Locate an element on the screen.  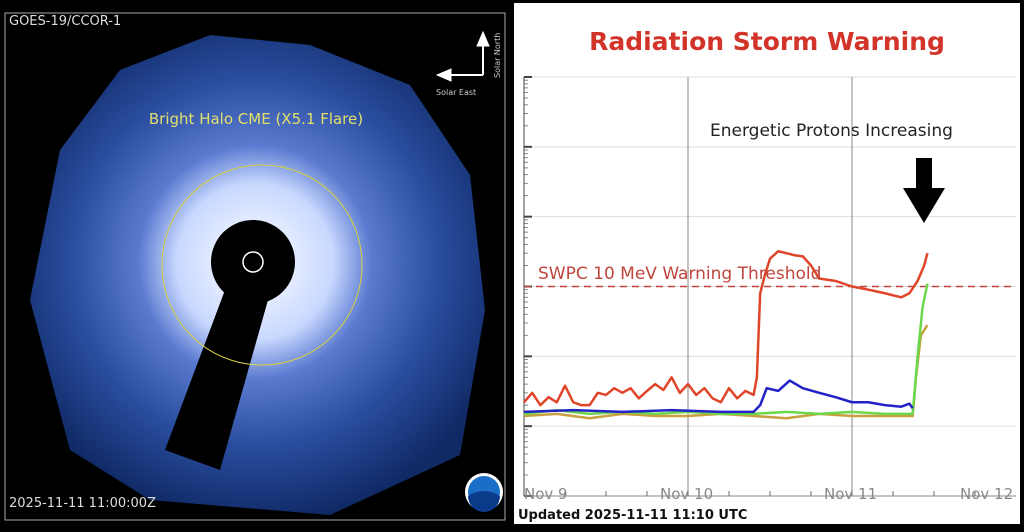
instrument-label: GOES-19/CCOR-1 is located at coordinates (65, 21).